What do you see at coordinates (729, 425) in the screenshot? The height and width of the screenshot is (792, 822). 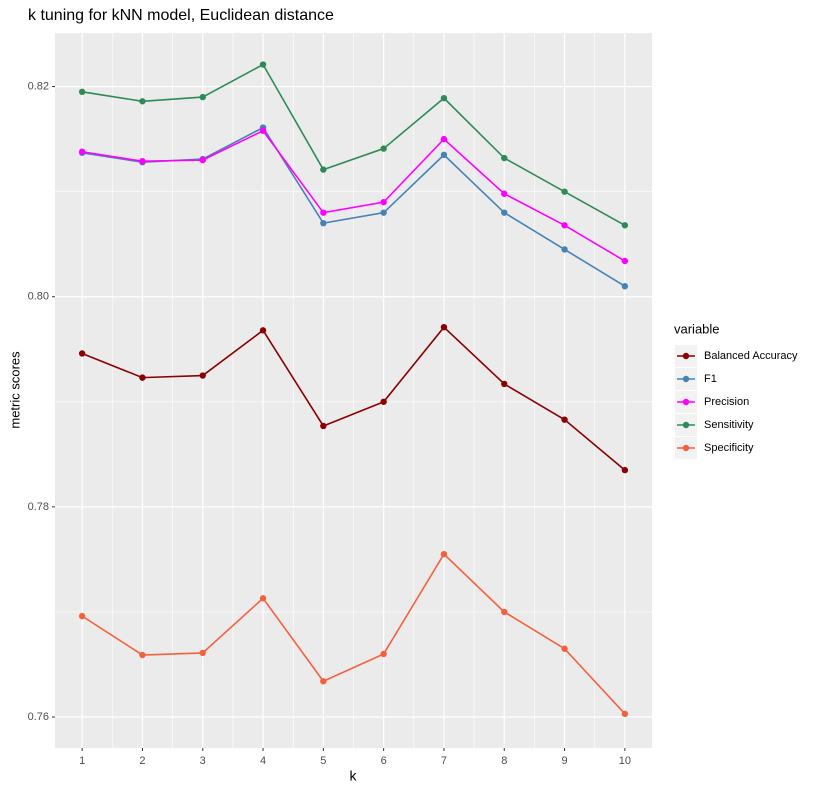 I see `legend-label: Sensitivity` at bounding box center [729, 425].